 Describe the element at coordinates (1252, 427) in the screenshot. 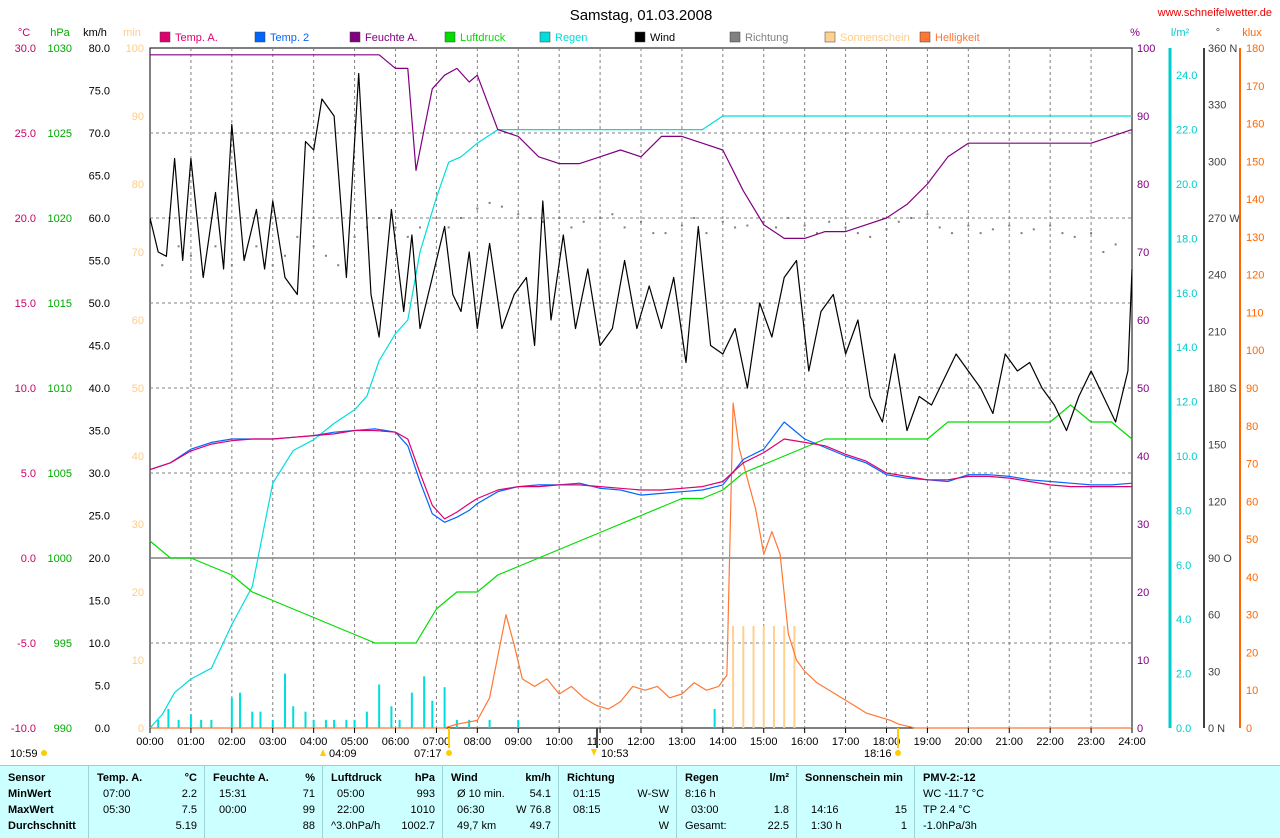

I see `light-tick: 80` at that location.